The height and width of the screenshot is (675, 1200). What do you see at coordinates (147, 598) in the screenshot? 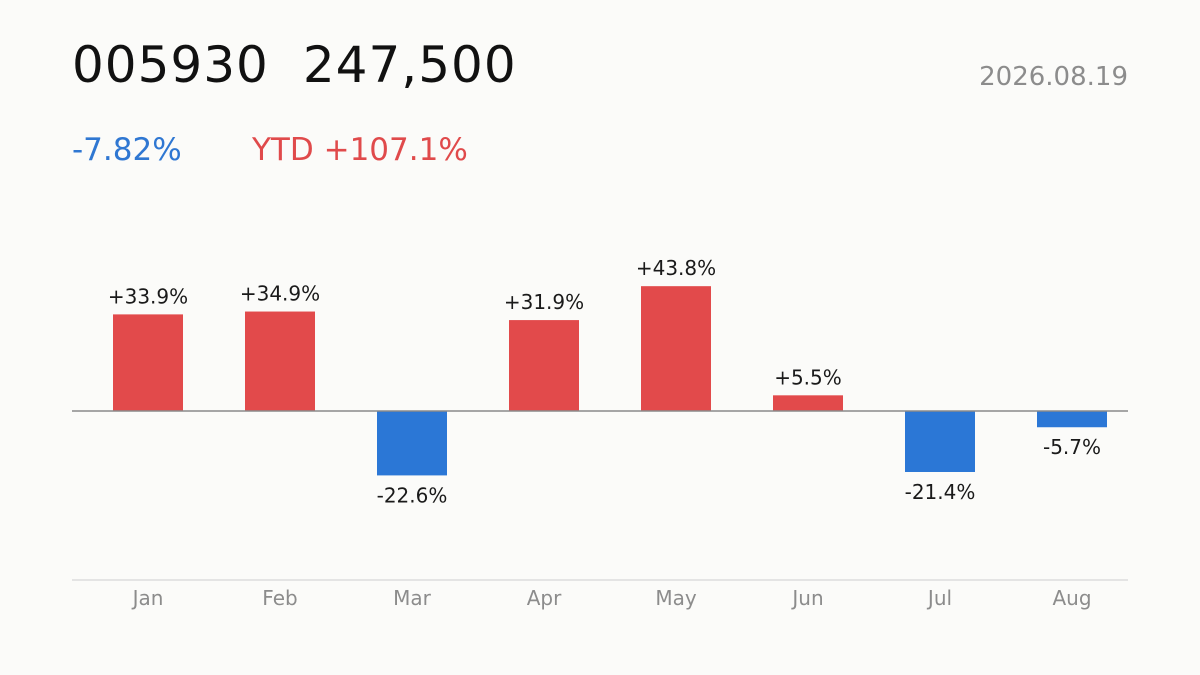
I see `month-label-jan: Jan` at bounding box center [147, 598].